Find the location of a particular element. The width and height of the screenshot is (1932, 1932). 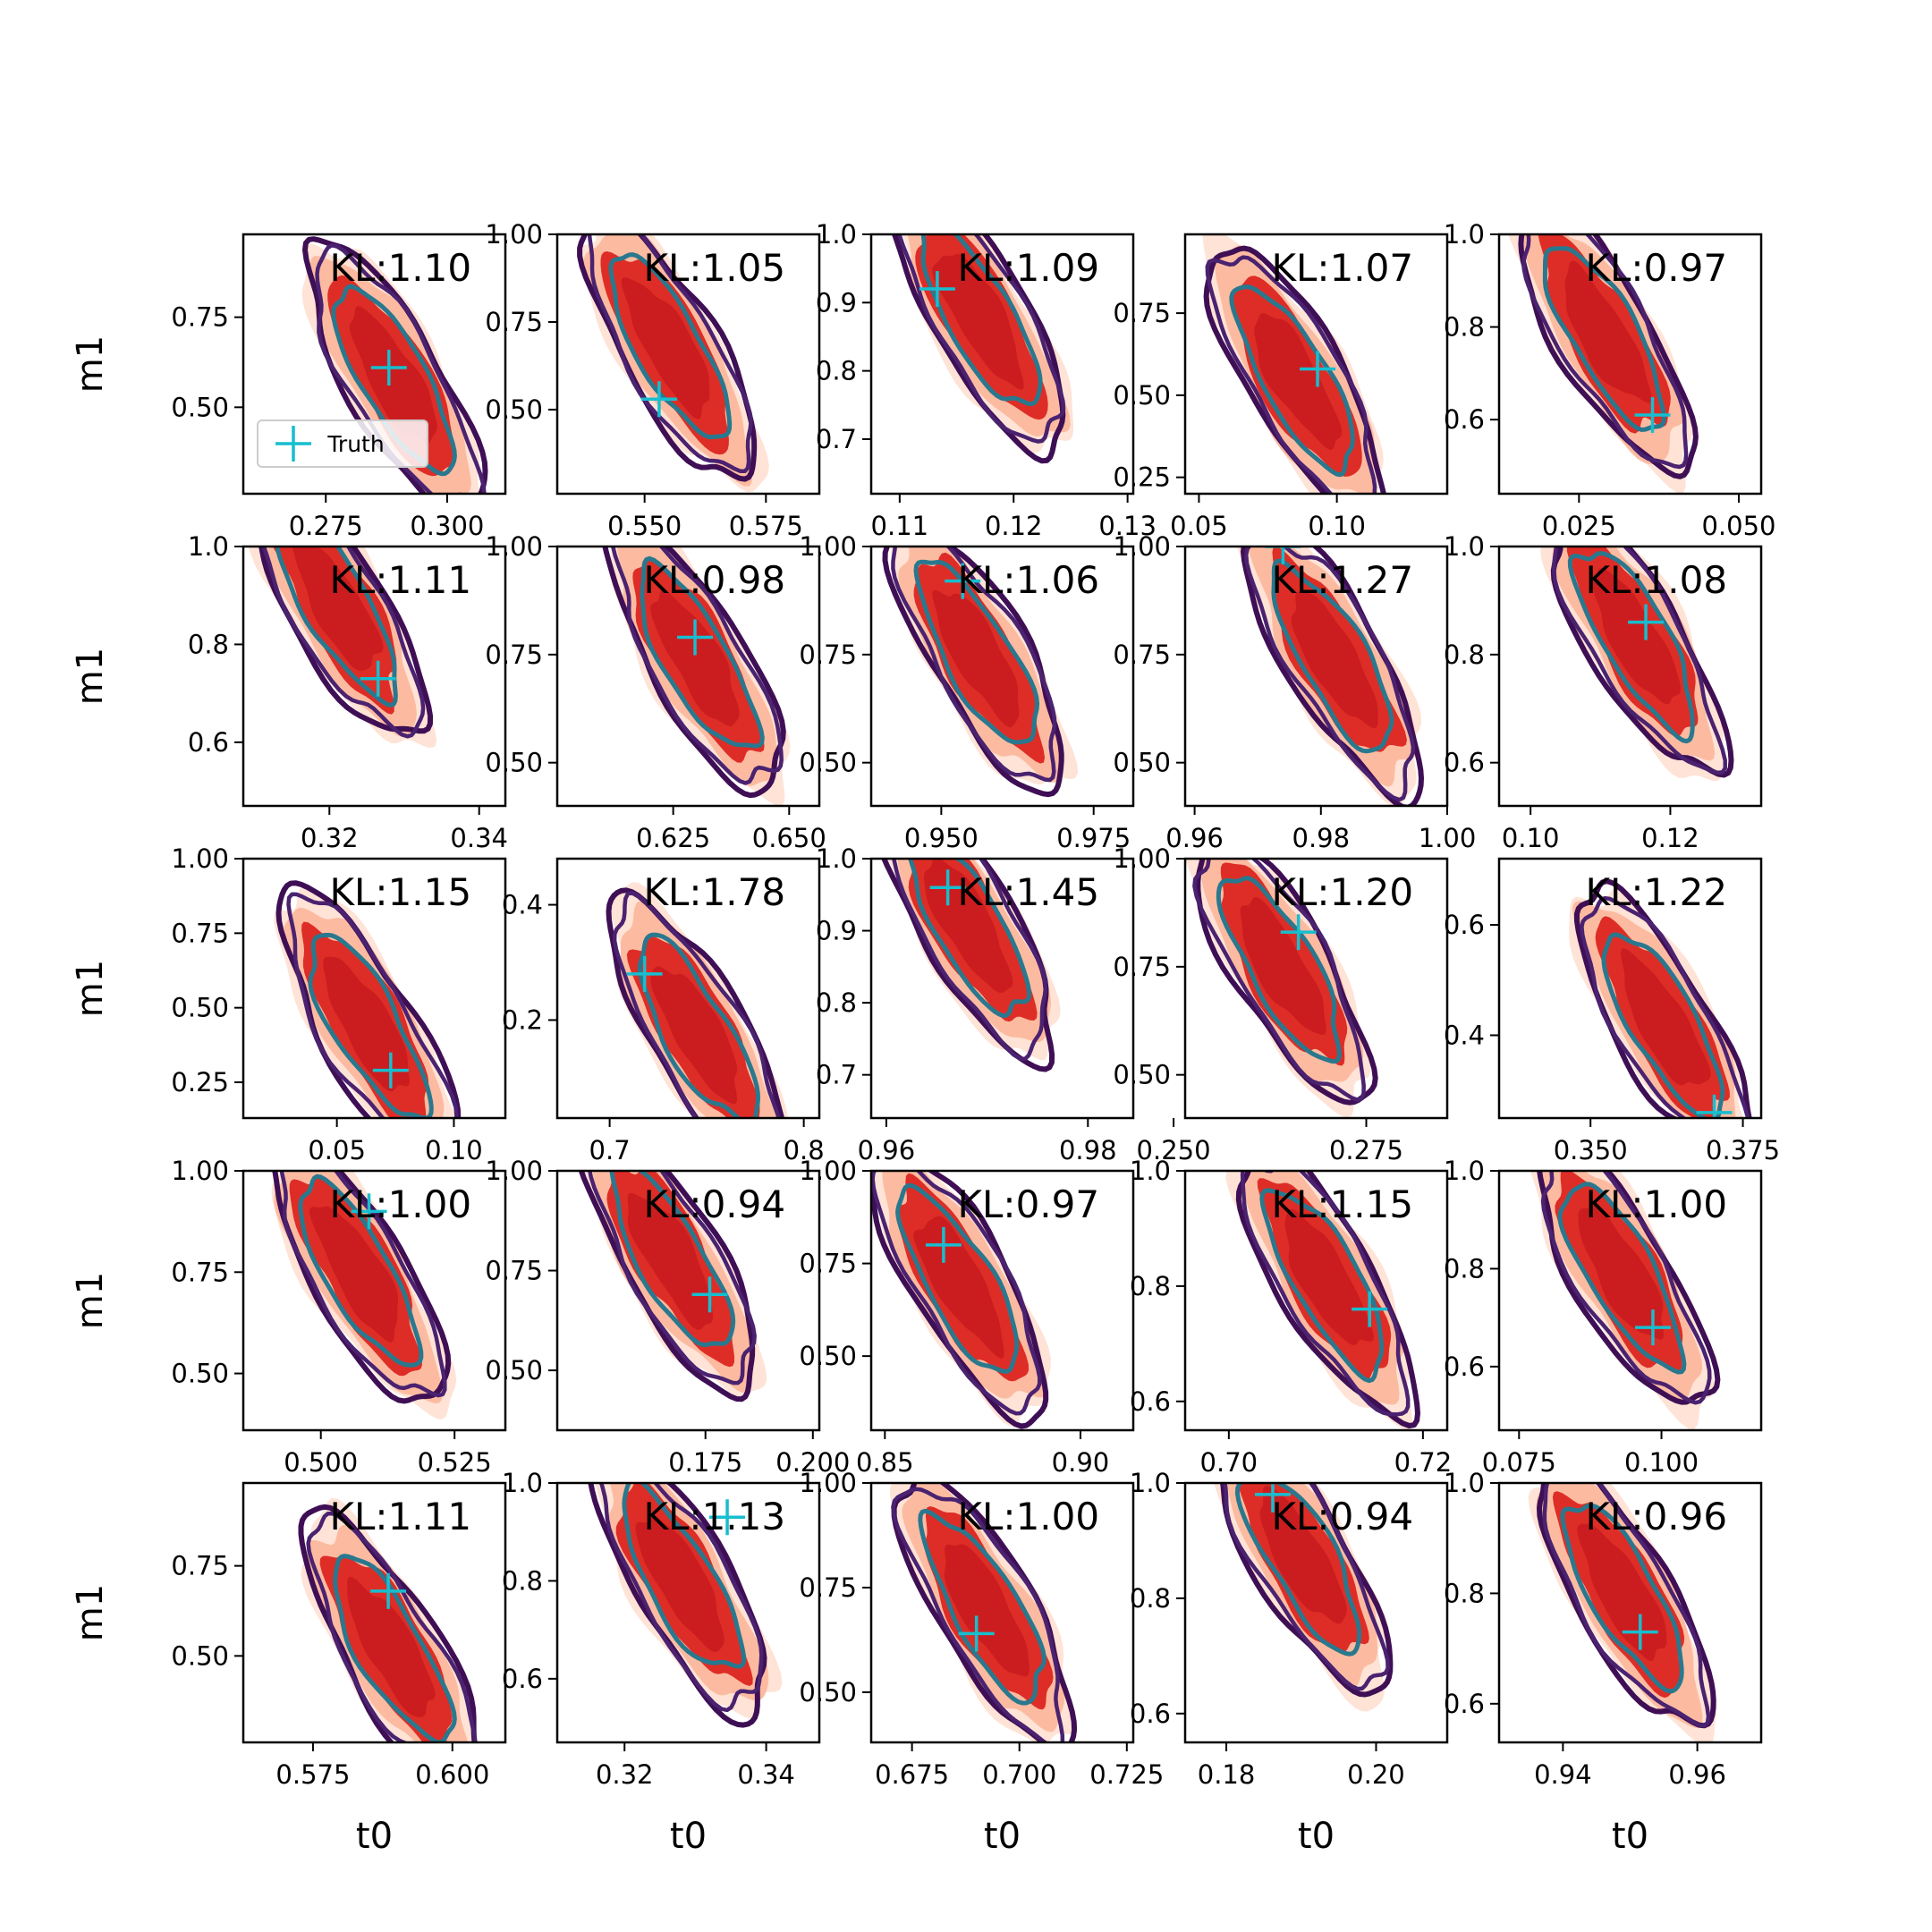

y-tick-label: 0.9 is located at coordinates (836, 931).